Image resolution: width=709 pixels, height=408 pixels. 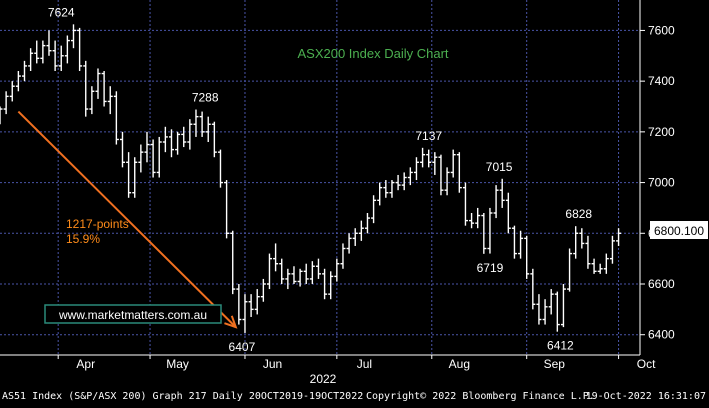 I want to click on footer-bar, so click(x=354, y=395).